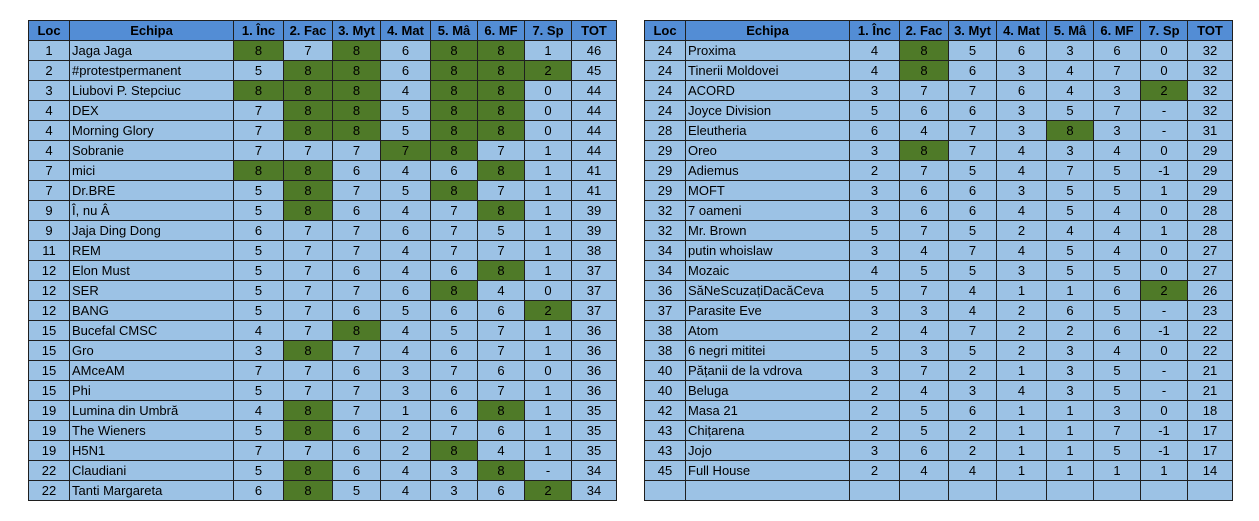 The height and width of the screenshot is (521, 1259). What do you see at coordinates (49, 430) in the screenshot?
I see `rank-cell: 19` at bounding box center [49, 430].